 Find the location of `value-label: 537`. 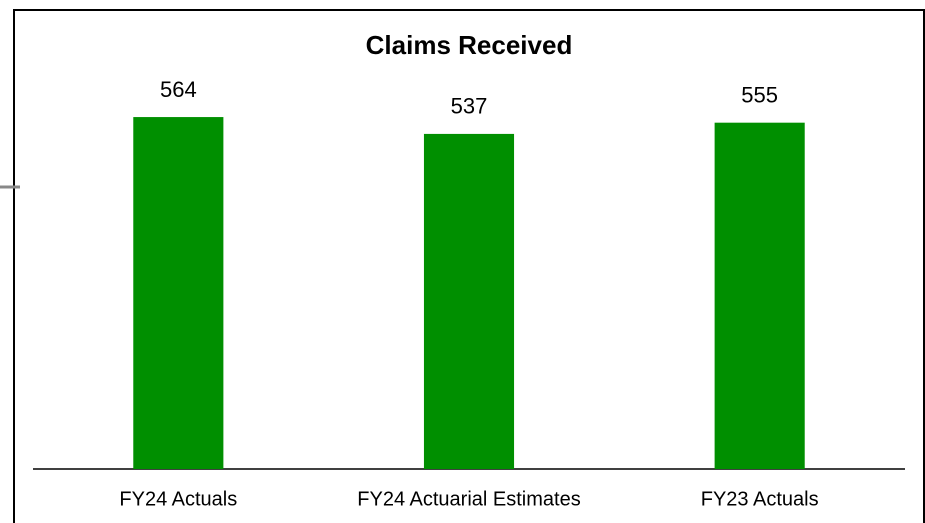

value-label: 537 is located at coordinates (469, 106).